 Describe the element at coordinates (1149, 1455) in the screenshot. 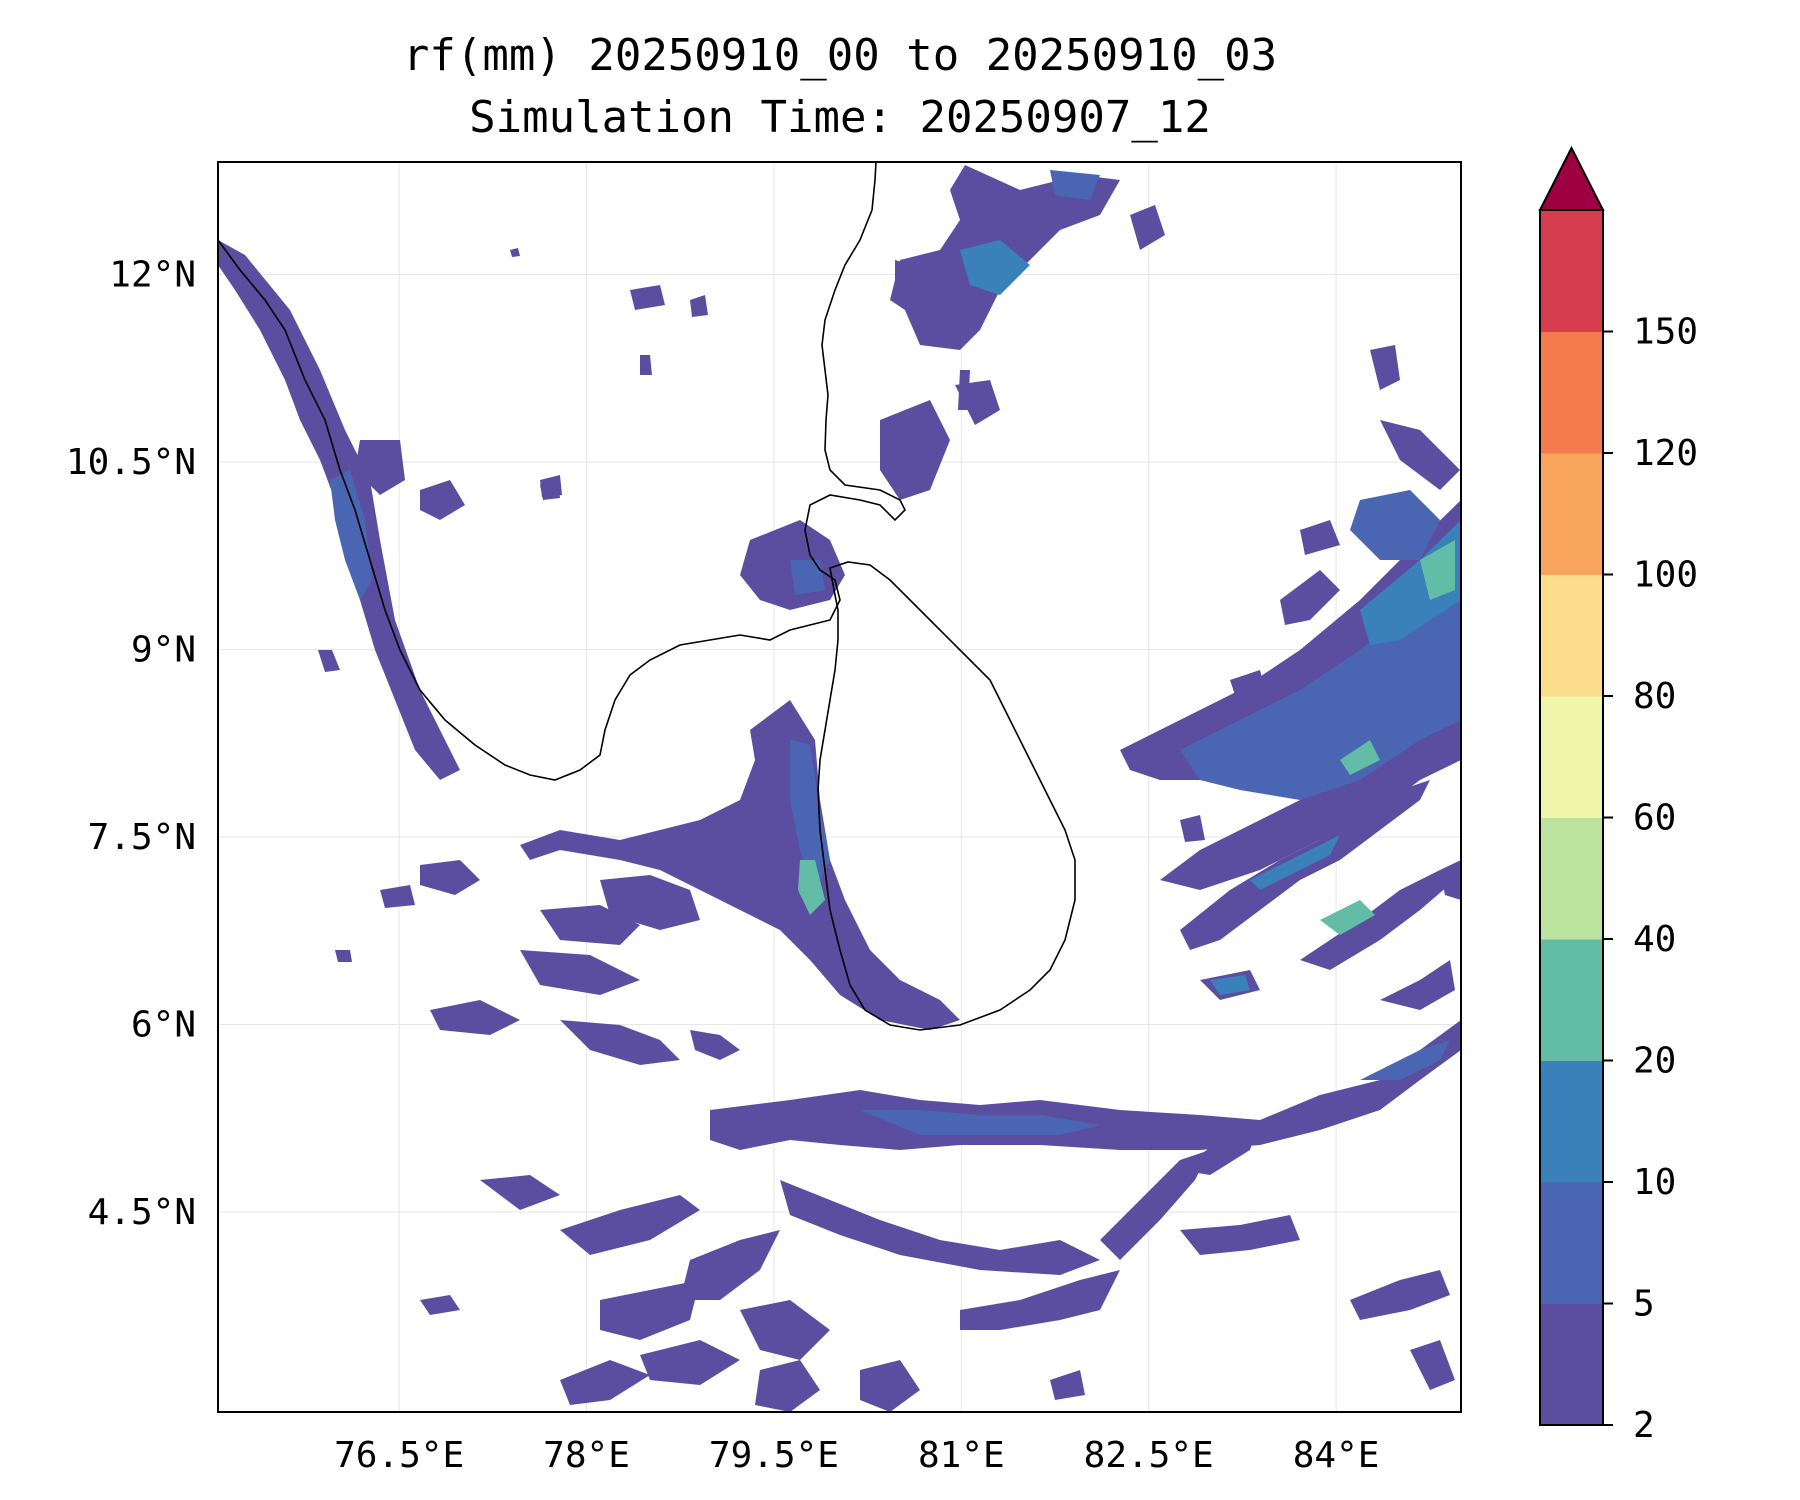

I see `lon-tick-label: 82.5°E` at that location.